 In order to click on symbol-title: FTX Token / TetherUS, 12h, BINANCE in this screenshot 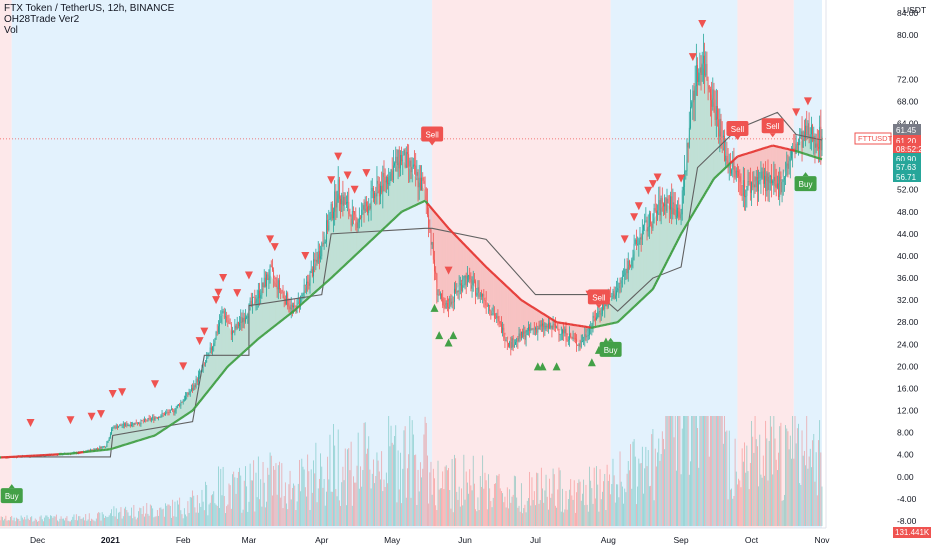, I will do `click(89, 8)`.